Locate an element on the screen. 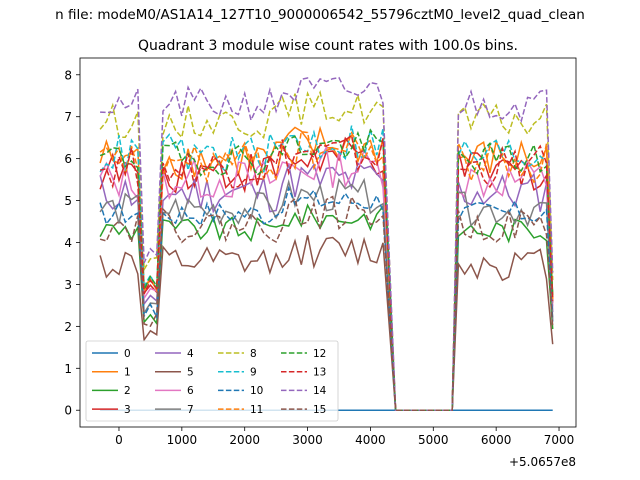 The width and height of the screenshot is (640, 480). legend-label-14: 14 is located at coordinates (320, 391).